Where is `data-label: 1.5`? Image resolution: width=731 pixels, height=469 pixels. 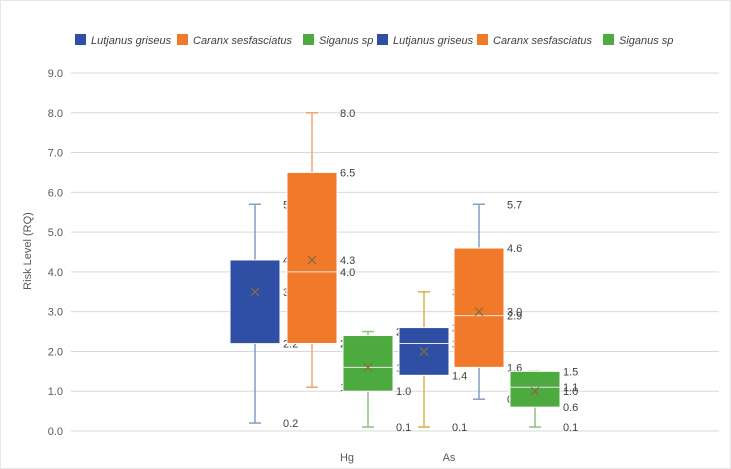
data-label: 1.5 is located at coordinates (570, 372).